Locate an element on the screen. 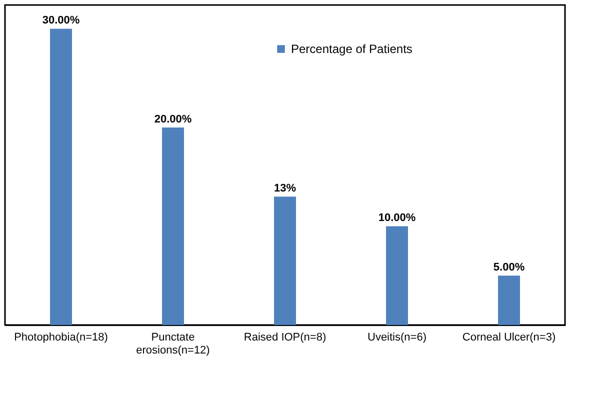  legend-label: Percentage of Patients is located at coordinates (351, 49).